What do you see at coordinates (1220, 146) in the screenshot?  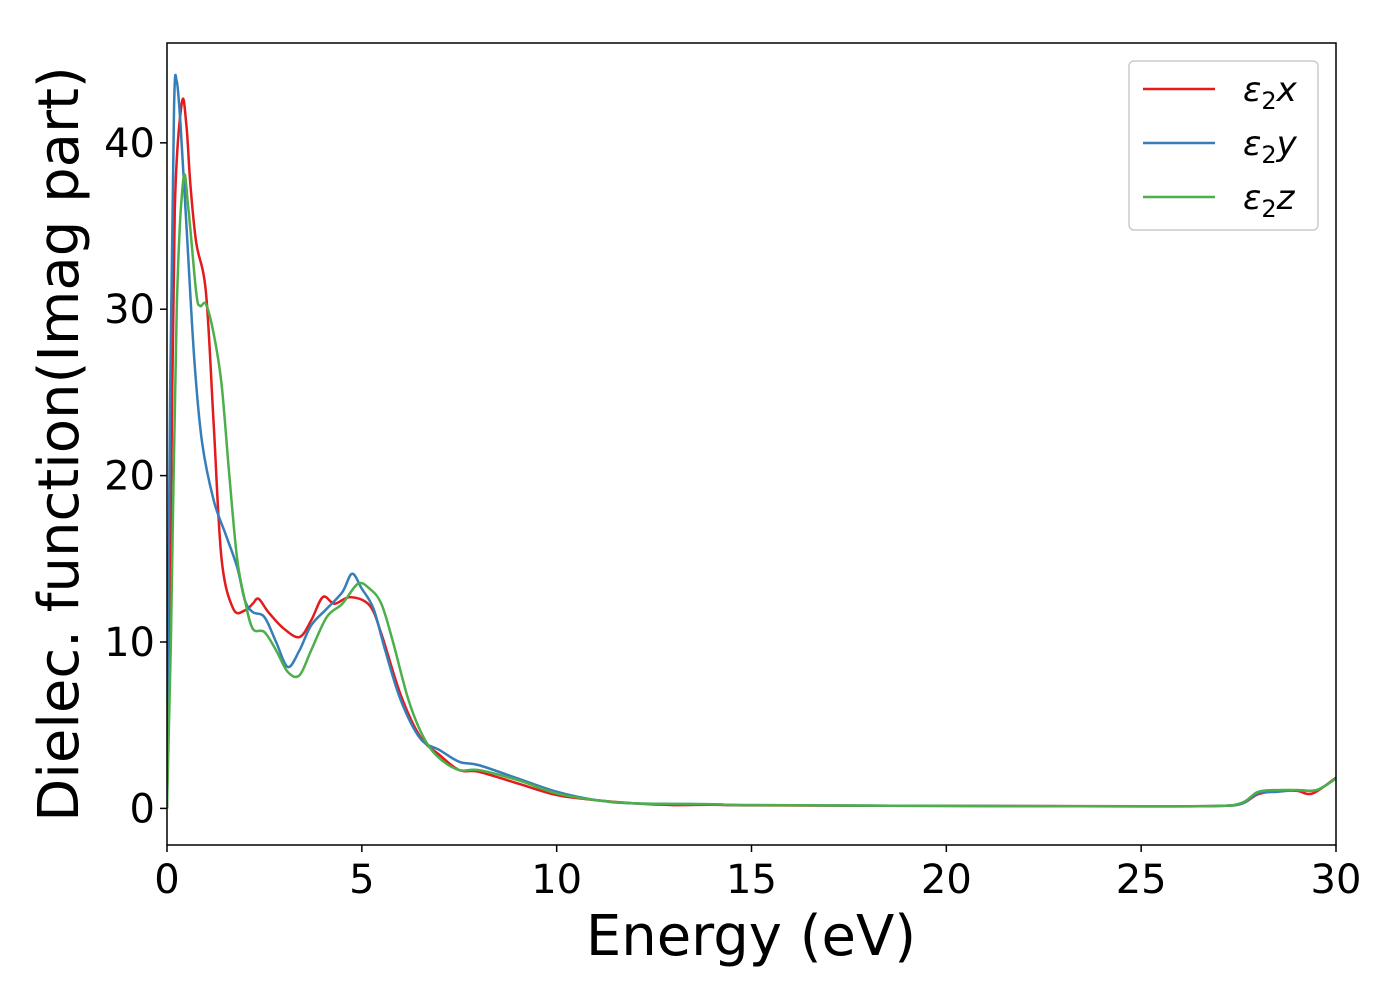 I see `legend-items: ε2x ε2y ε2z` at bounding box center [1220, 146].